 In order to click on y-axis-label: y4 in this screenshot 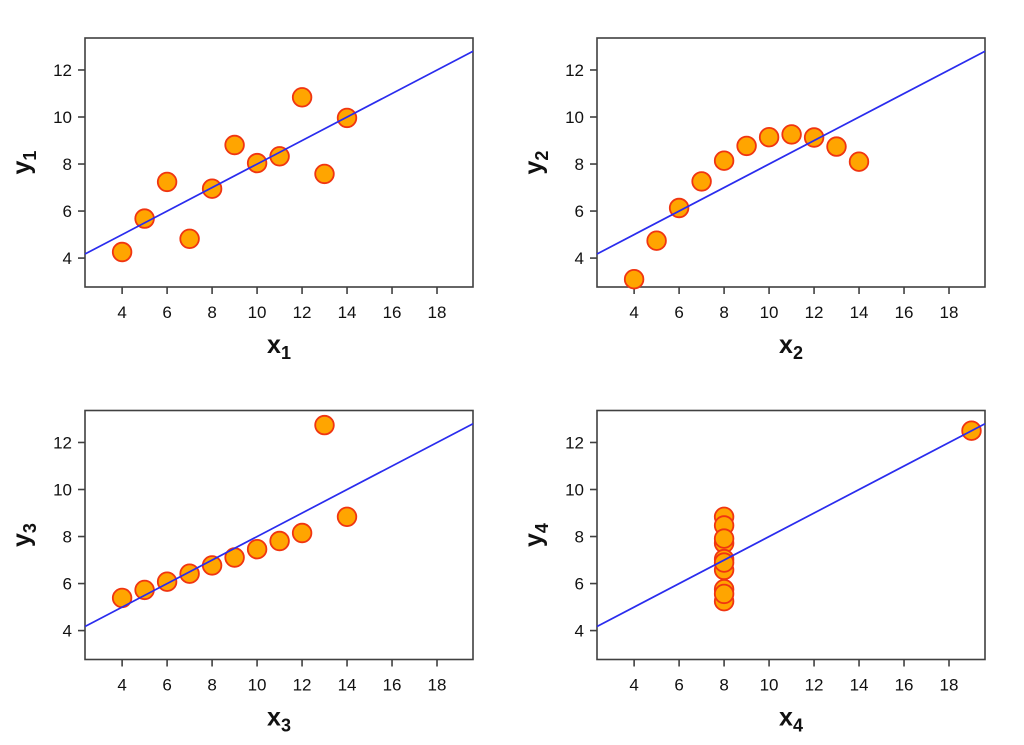, I will do `click(536, 535)`.